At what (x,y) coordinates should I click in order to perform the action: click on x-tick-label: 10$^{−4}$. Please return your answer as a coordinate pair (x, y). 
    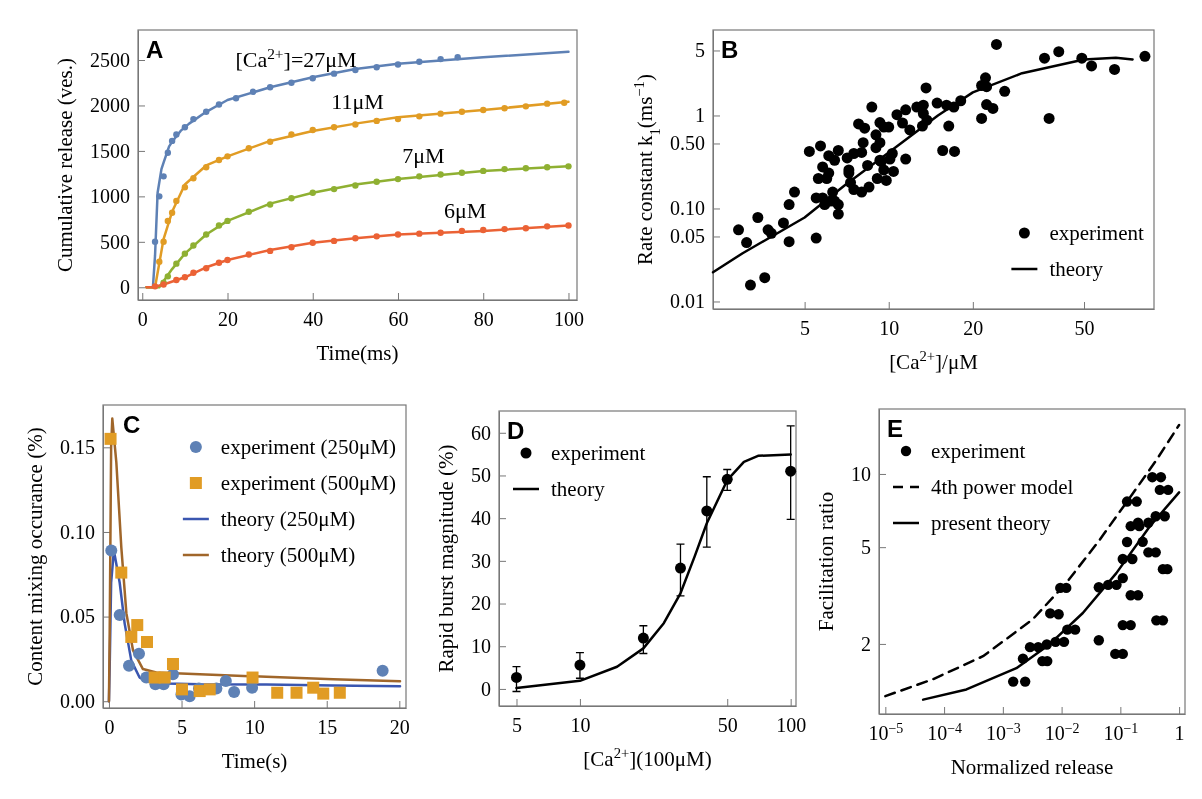
    Looking at the image, I should click on (945, 732).